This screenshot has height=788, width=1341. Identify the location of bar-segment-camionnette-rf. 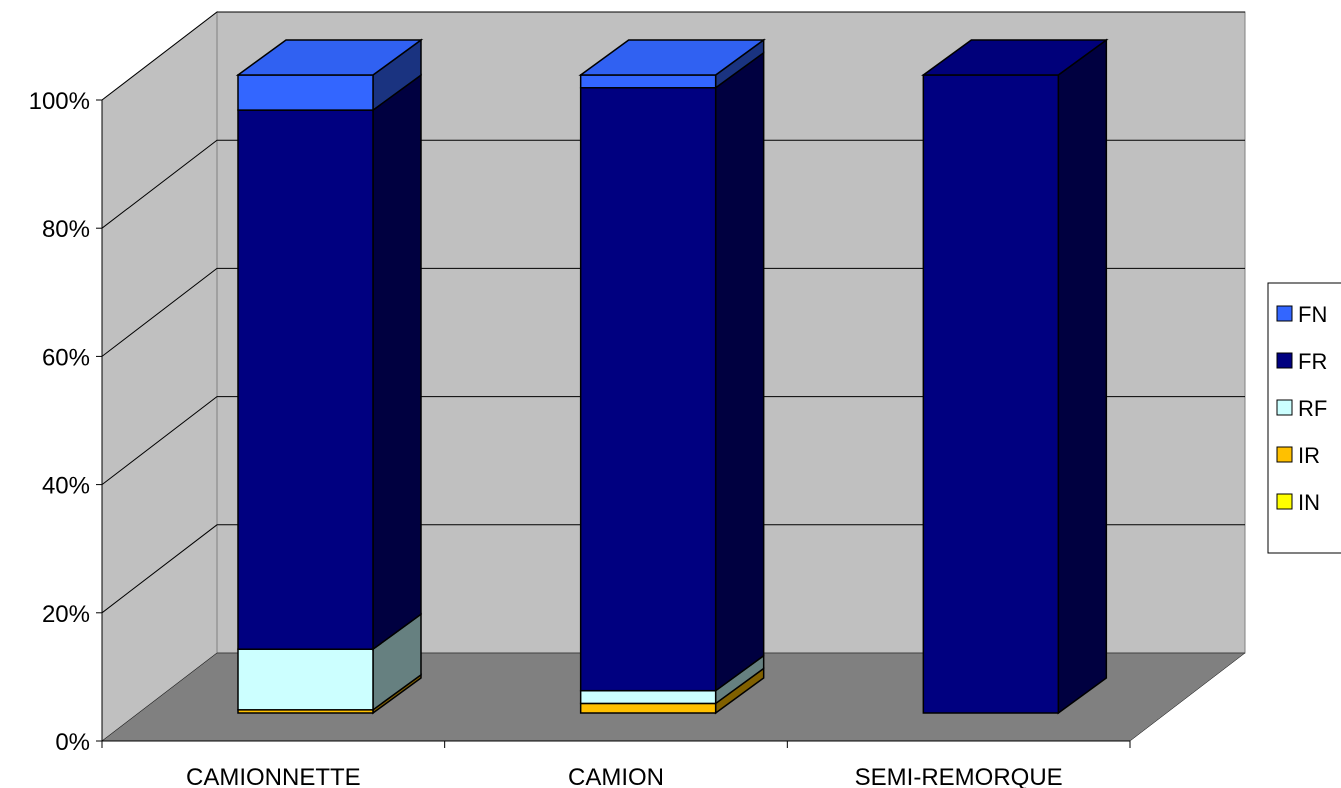
(329, 662).